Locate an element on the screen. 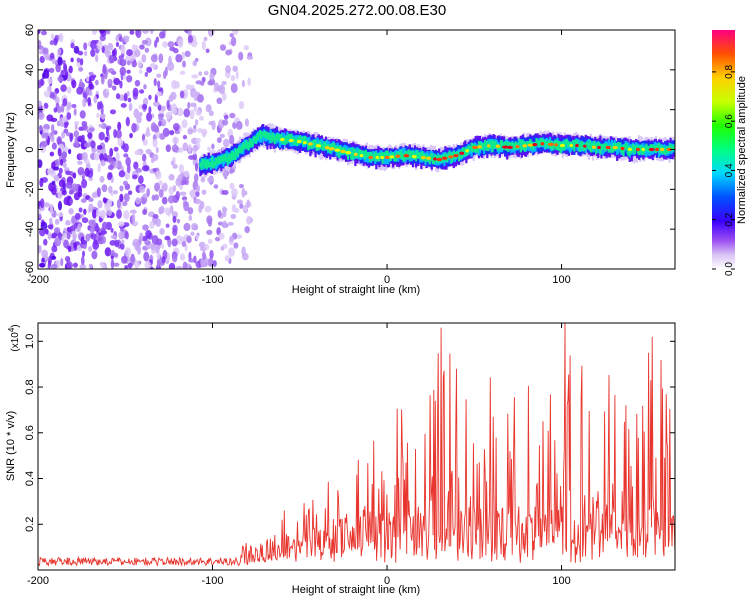 Image resolution: width=750 pixels, height=600 pixels. snr-y-multiplier: (x104) is located at coordinates (14, 337).